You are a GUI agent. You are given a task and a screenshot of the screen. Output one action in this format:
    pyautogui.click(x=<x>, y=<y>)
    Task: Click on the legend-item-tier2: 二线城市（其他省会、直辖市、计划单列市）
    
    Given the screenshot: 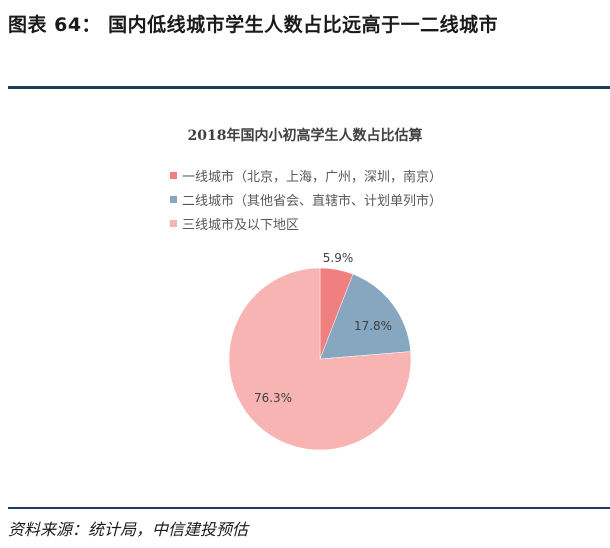 What is the action you would take?
    pyautogui.click(x=306, y=199)
    